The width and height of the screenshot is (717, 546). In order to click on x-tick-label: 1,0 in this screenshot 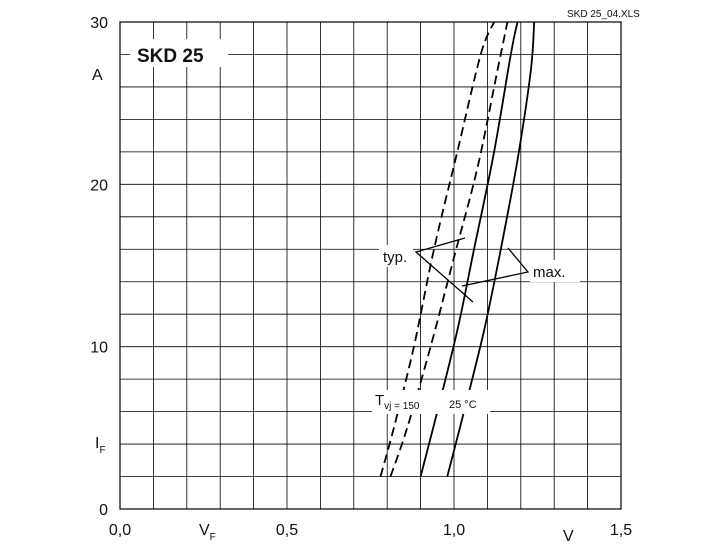, I will do `click(454, 530)`.